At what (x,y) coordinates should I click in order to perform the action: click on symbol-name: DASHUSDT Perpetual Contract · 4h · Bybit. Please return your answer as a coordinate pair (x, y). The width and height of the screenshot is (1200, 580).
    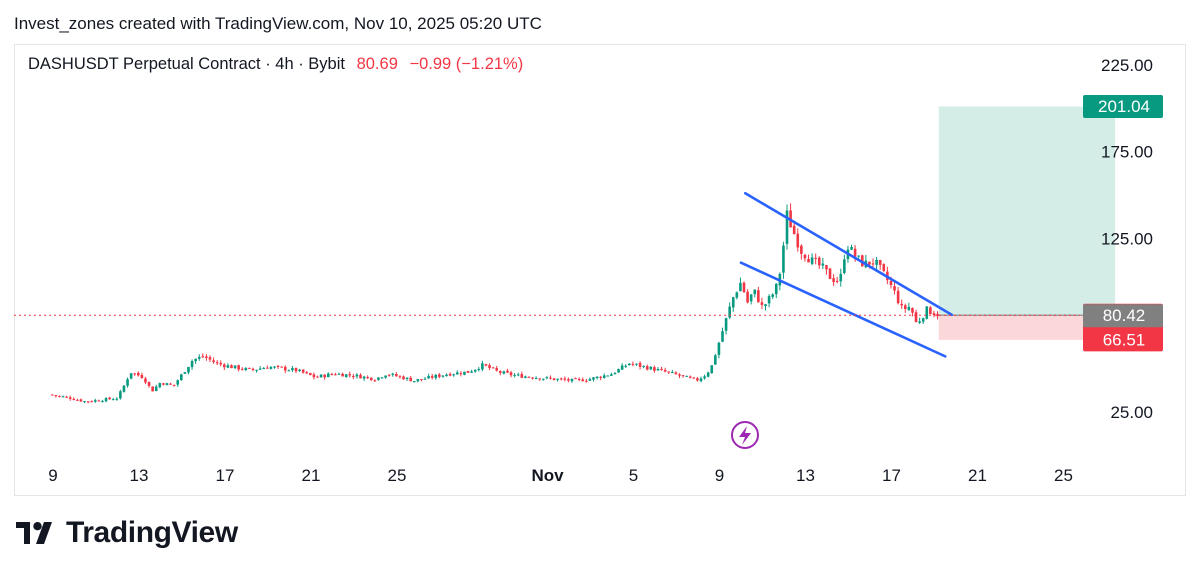
    Looking at the image, I should click on (186, 64).